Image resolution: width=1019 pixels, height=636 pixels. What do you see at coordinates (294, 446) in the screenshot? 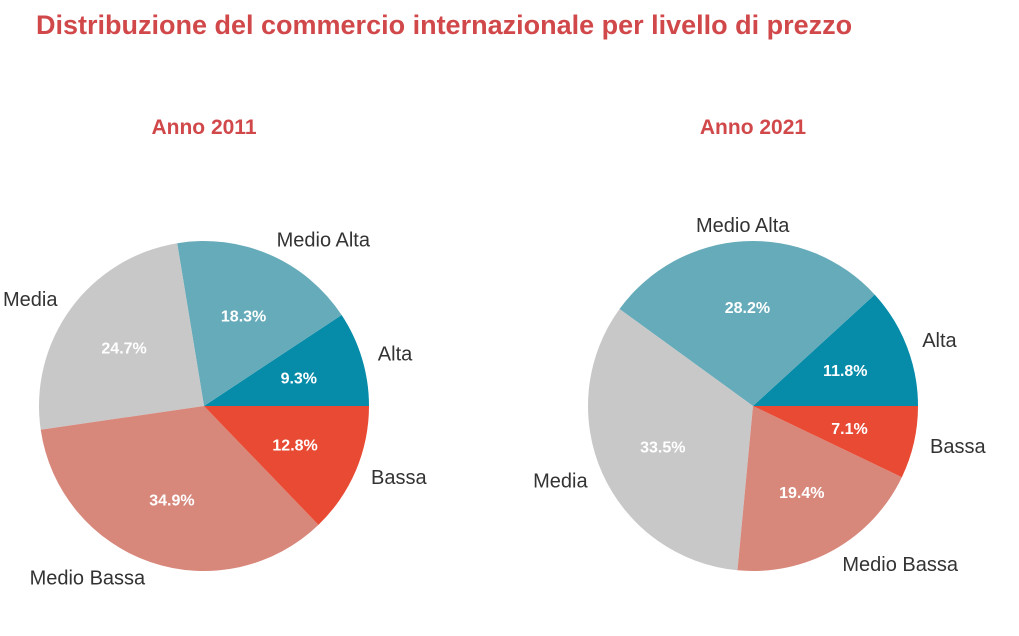
I see `slice-value-label: 12.8%` at bounding box center [294, 446].